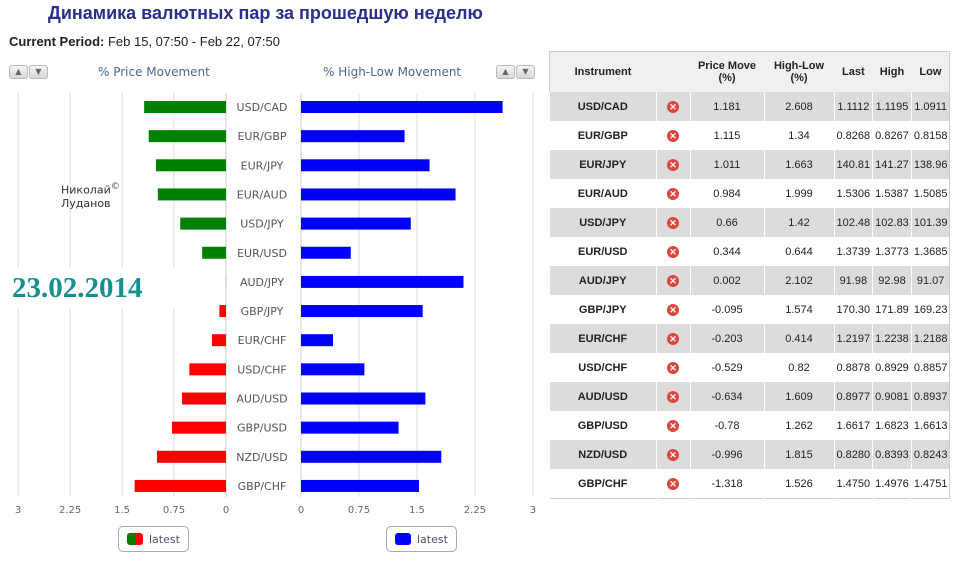  Describe the element at coordinates (392, 72) in the screenshot. I see `high-low-movement-title: % High-Low Movement` at that location.